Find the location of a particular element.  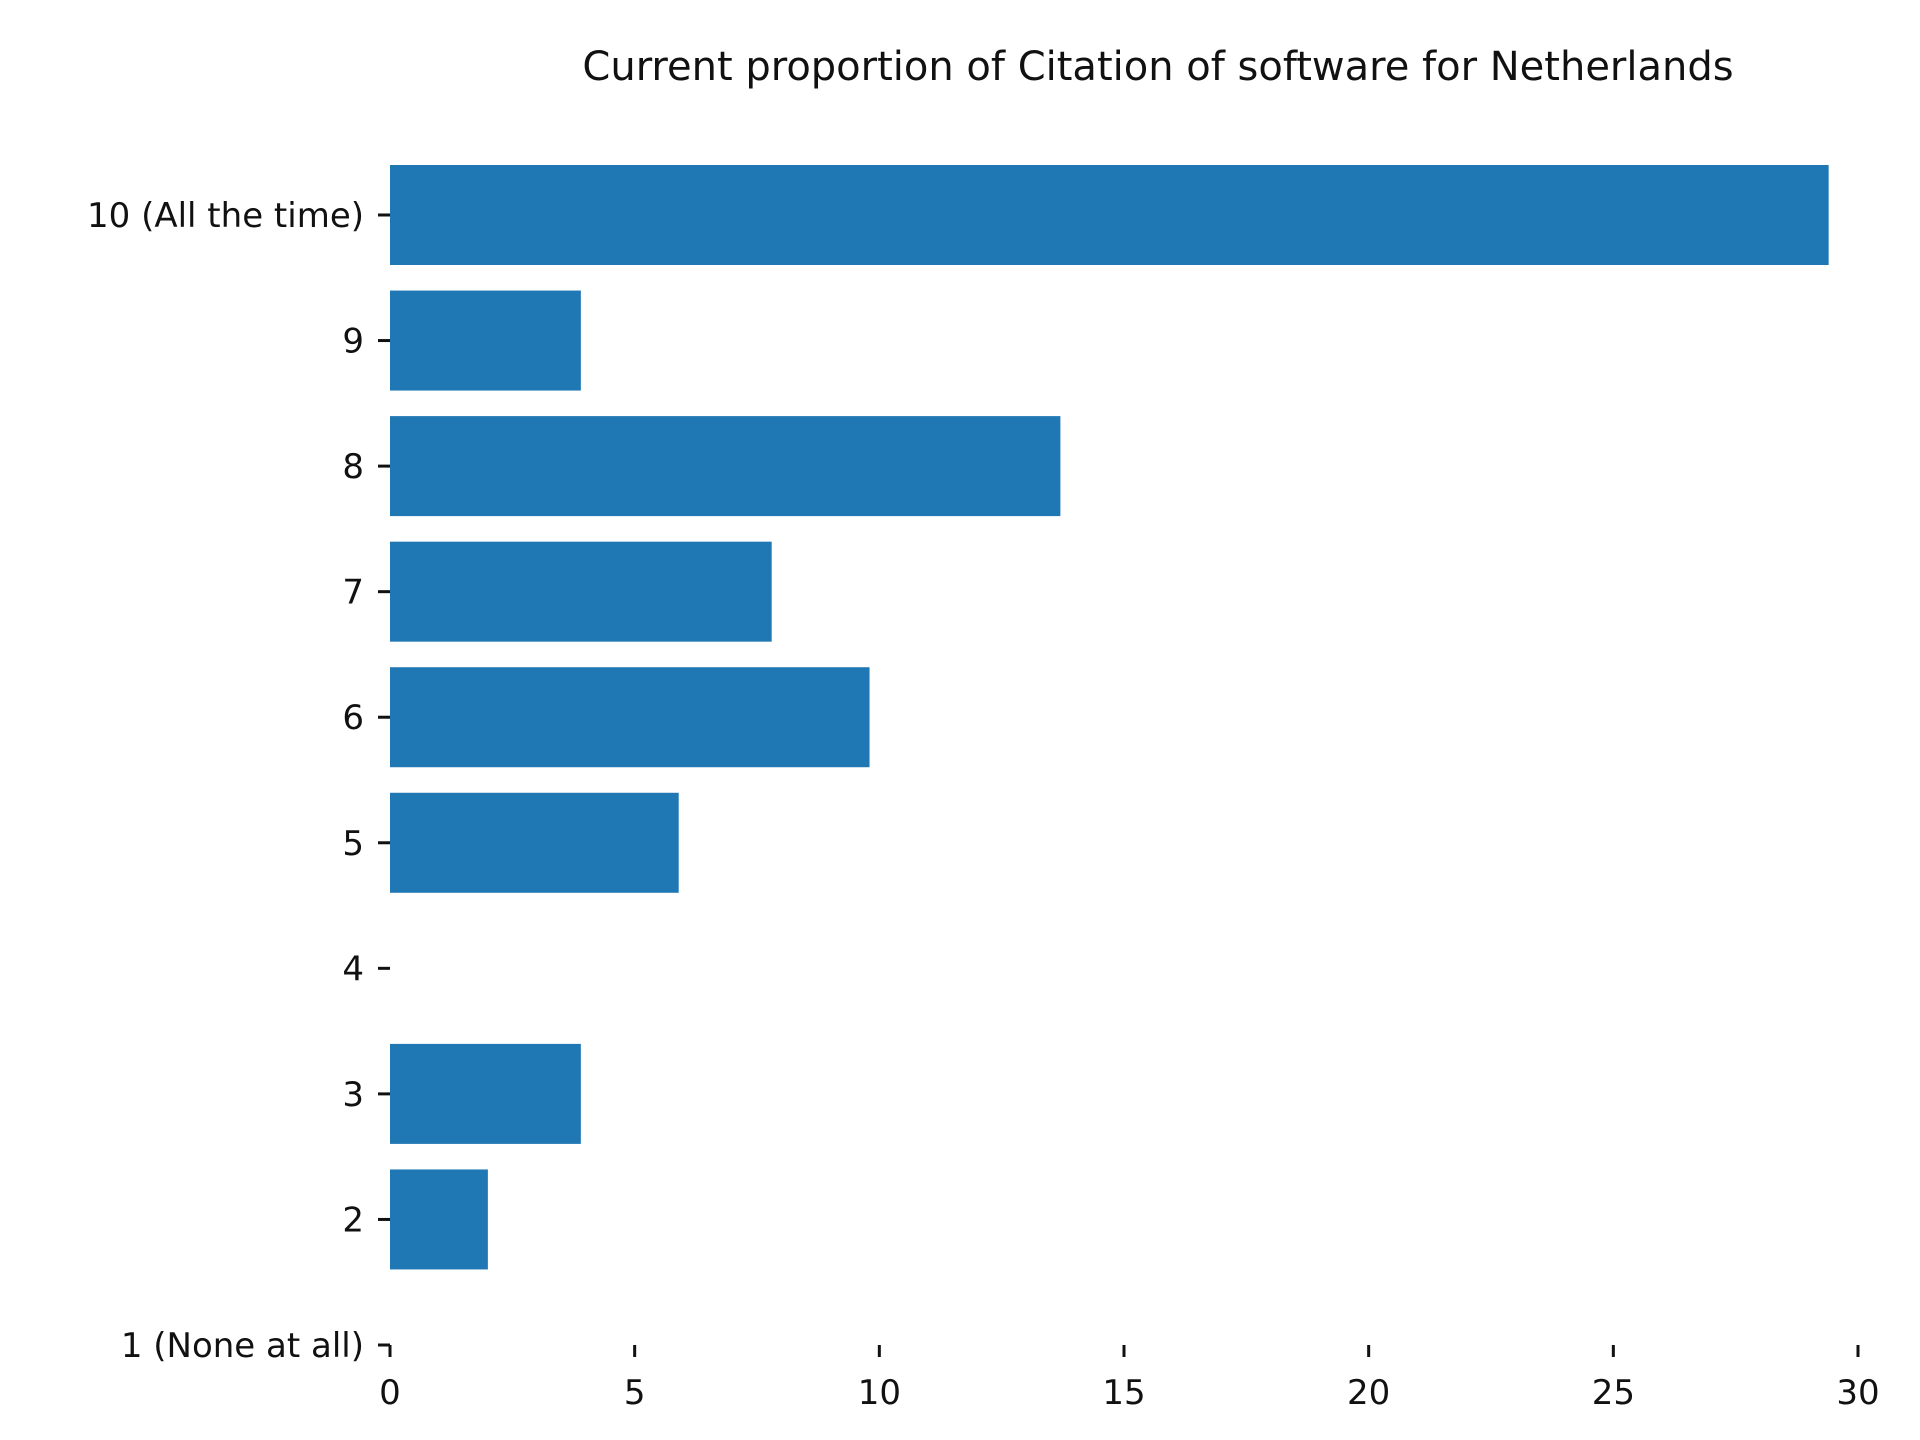

x-tick-label-0: 0 is located at coordinates (390, 1393).